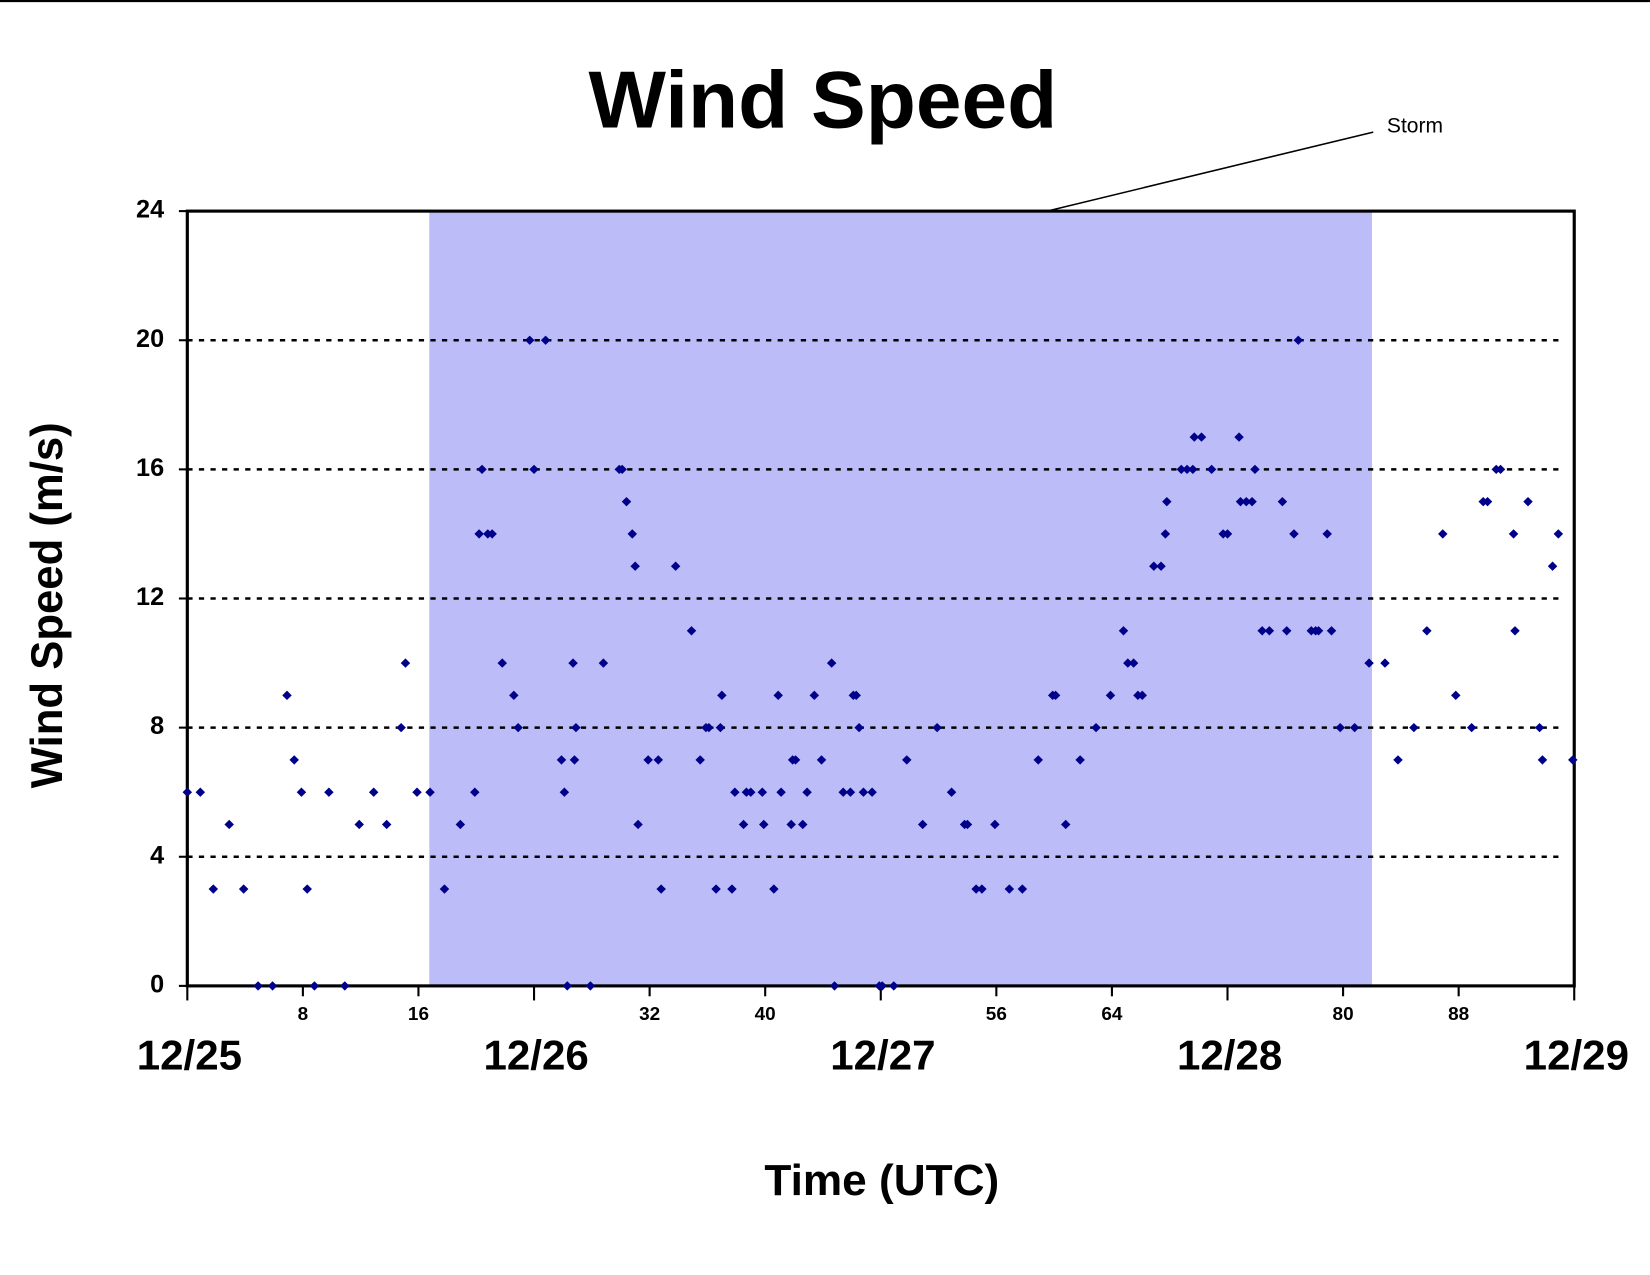 Image resolution: width=1650 pixels, height=1275 pixels. What do you see at coordinates (1343, 1013) in the screenshot?
I see `x-minor-tick-label: 80` at bounding box center [1343, 1013].